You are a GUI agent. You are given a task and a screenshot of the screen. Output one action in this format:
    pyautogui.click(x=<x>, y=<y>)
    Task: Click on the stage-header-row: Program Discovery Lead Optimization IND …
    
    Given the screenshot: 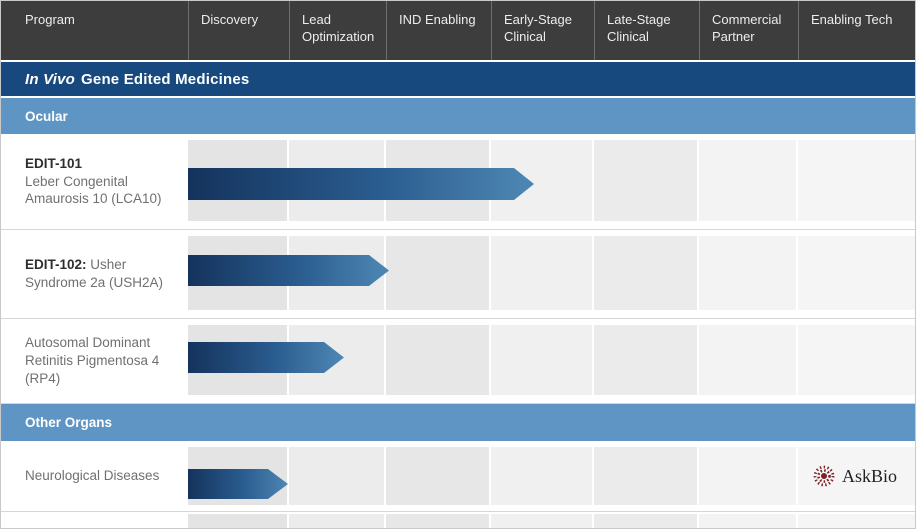 What is the action you would take?
    pyautogui.click(x=458, y=30)
    